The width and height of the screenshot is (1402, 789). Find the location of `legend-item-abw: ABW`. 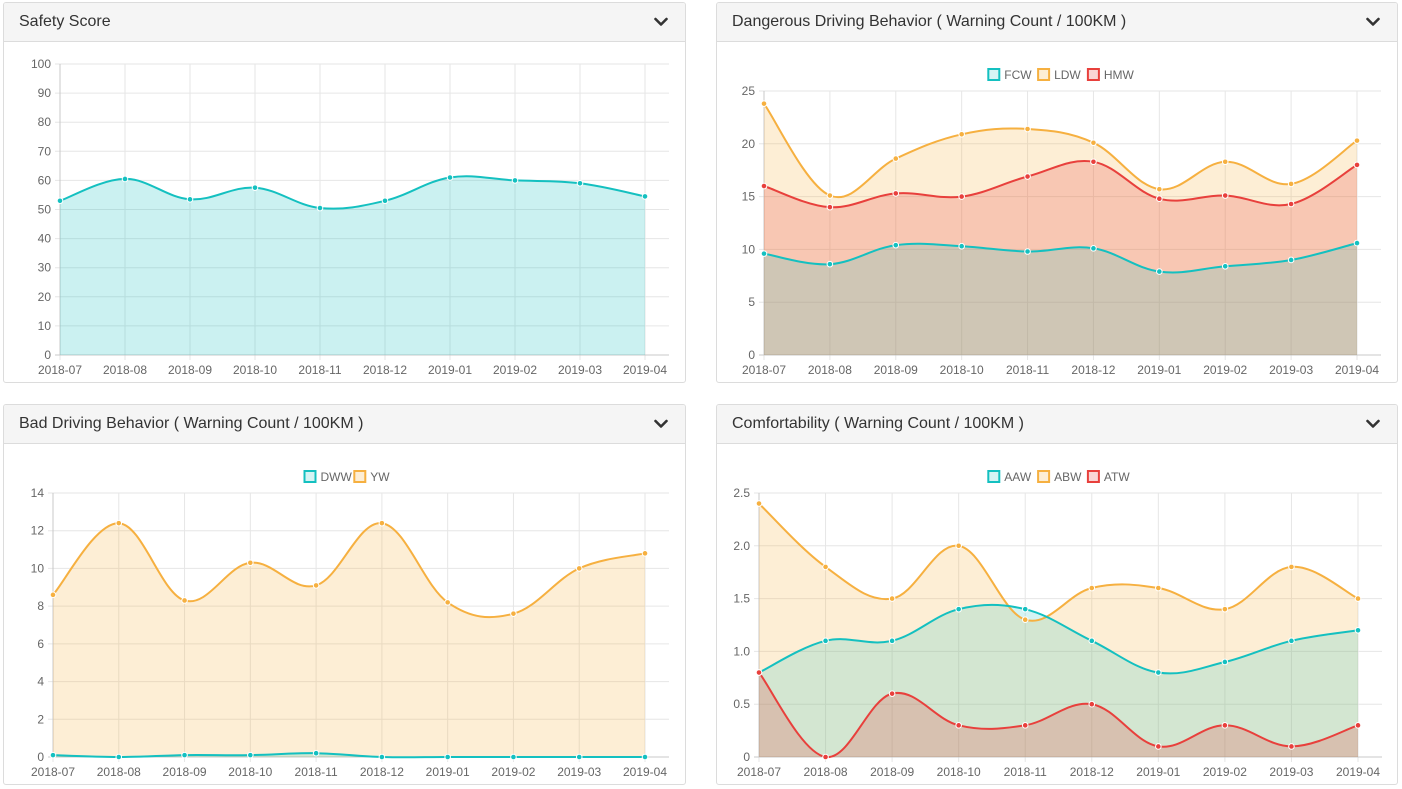

legend-item-abw: ABW is located at coordinates (1059, 477).